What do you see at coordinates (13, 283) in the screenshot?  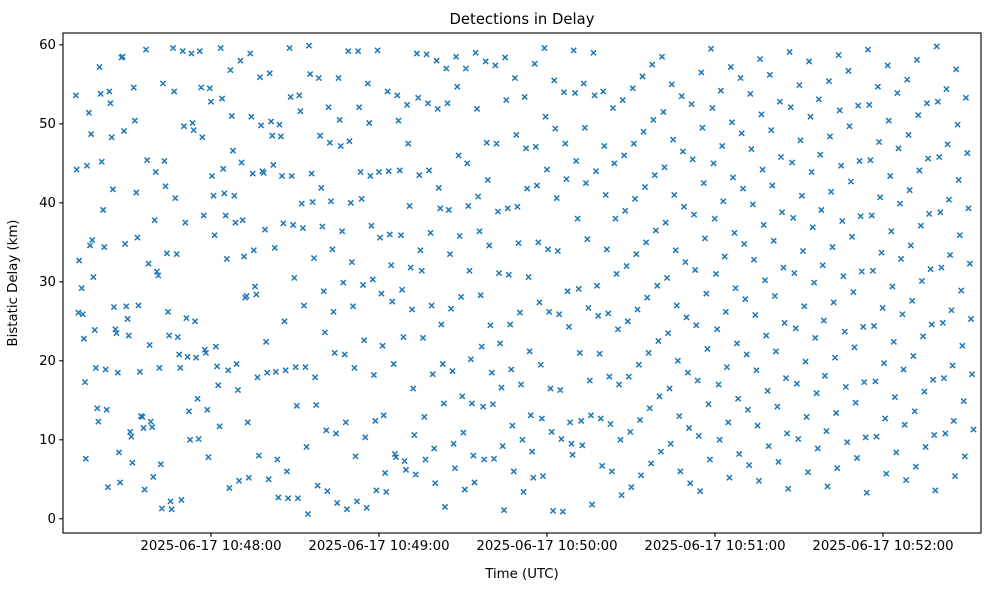 I see `y-axis-label: Bistatic Delay (km)` at bounding box center [13, 283].